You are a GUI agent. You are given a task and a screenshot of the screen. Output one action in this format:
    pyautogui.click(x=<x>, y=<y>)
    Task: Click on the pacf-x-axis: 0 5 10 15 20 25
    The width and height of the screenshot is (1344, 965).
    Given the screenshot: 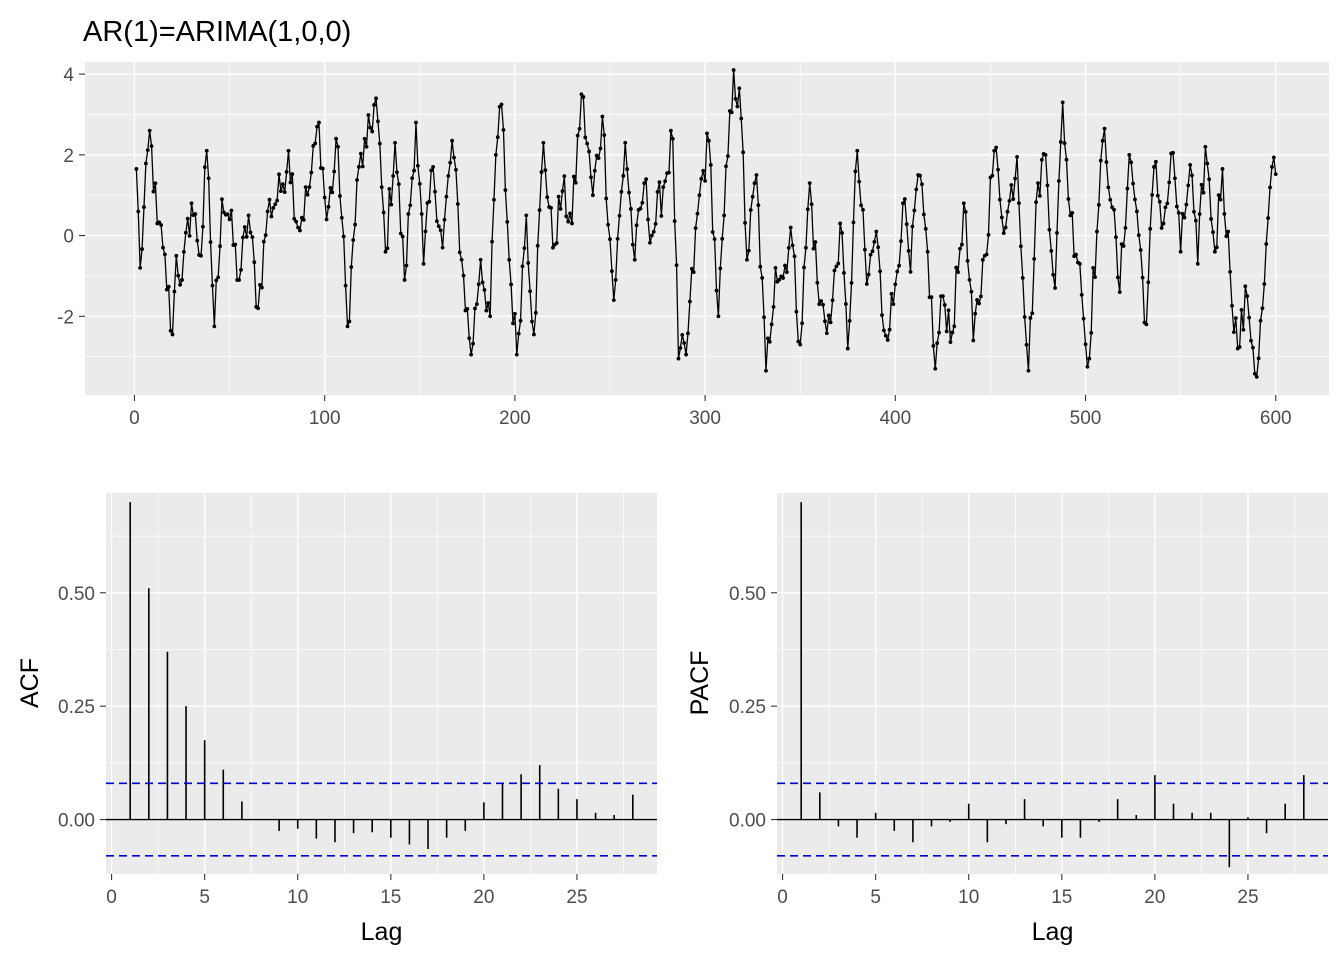 What is the action you would take?
    pyautogui.click(x=1018, y=891)
    